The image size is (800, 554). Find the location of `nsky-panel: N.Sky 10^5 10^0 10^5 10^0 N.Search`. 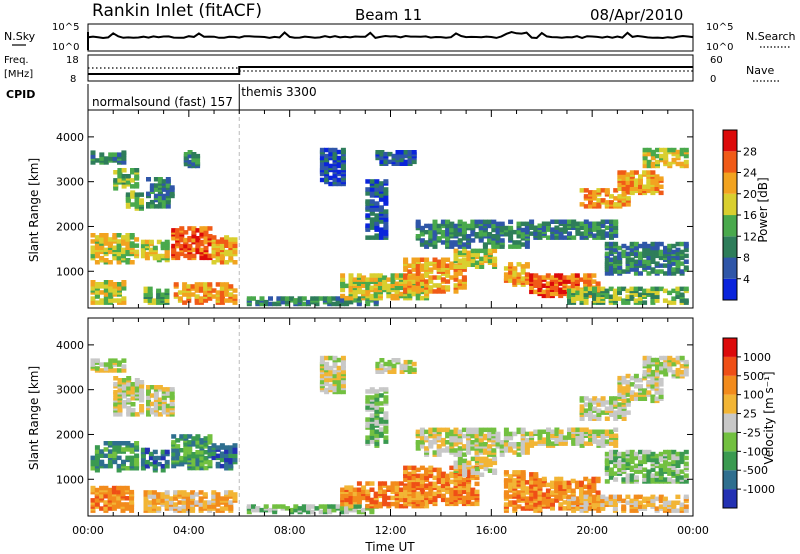

nsky-panel: N.Sky 10^5 10^0 10^5 10^0 N.Search is located at coordinates (400, 37).